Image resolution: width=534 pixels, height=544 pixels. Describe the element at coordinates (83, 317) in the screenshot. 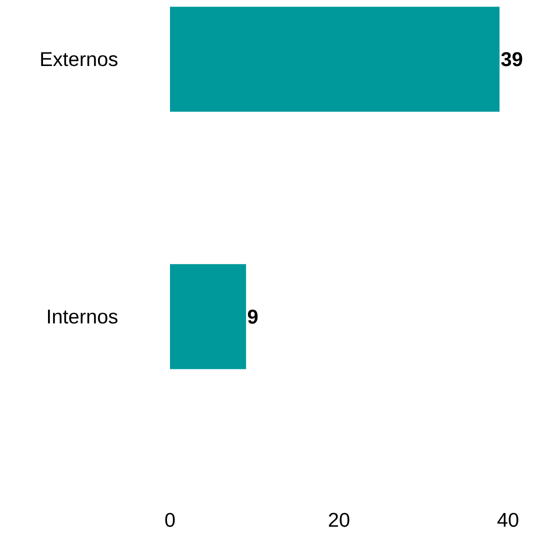

I see `y-tick-label: Internos` at that location.